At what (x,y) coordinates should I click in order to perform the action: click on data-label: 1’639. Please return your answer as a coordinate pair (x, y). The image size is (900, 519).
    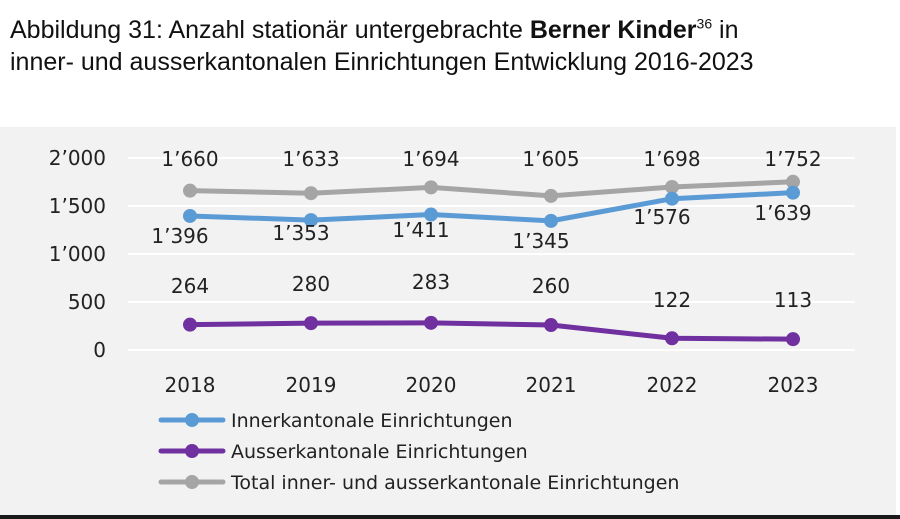
    Looking at the image, I should click on (782, 213).